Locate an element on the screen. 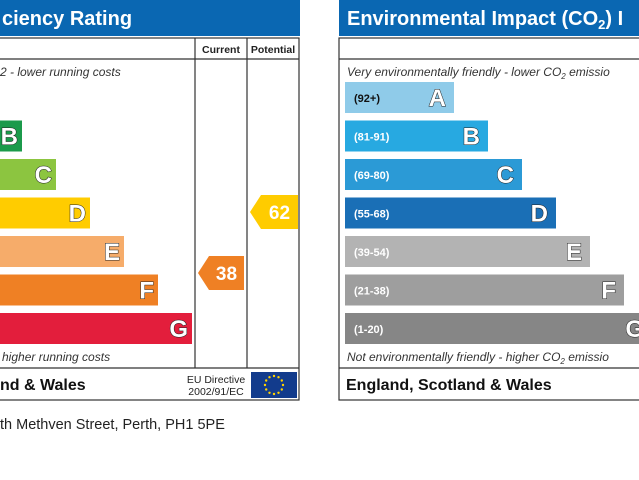 The height and width of the screenshot is (480, 639). environment-band-letter: B is located at coordinates (471, 137).